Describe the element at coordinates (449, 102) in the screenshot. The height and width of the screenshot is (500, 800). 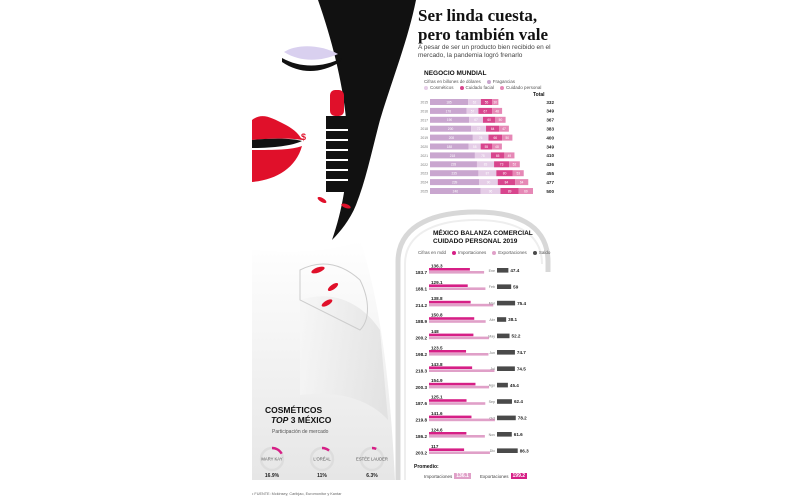
I see `negocio-segment-label: 185` at that location.